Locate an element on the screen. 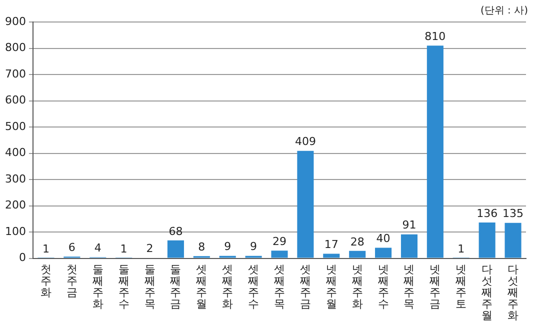 This screenshot has width=534, height=324. data-label: 4 is located at coordinates (98, 248).